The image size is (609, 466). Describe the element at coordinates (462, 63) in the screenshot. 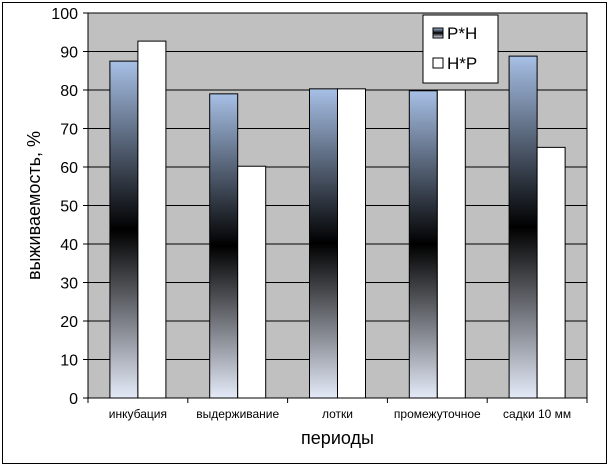

I see `legend-label-2: Н*Р` at that location.